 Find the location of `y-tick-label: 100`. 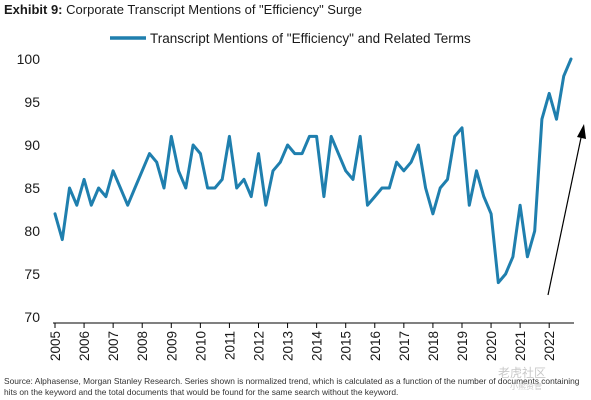

y-tick-label: 100 is located at coordinates (29, 59).